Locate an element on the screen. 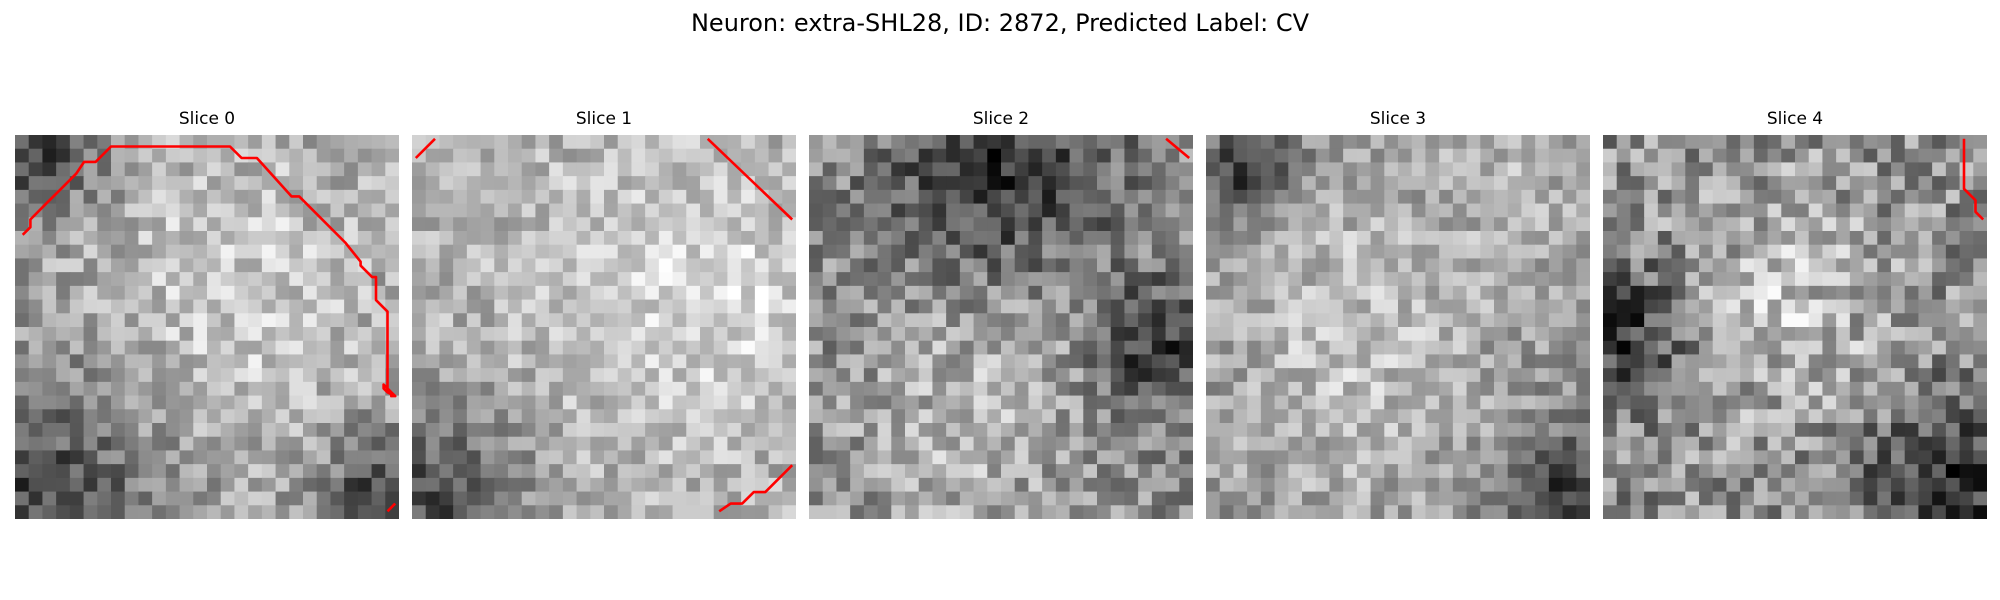 The image size is (2000, 600). slice-1-image is located at coordinates (604, 327).